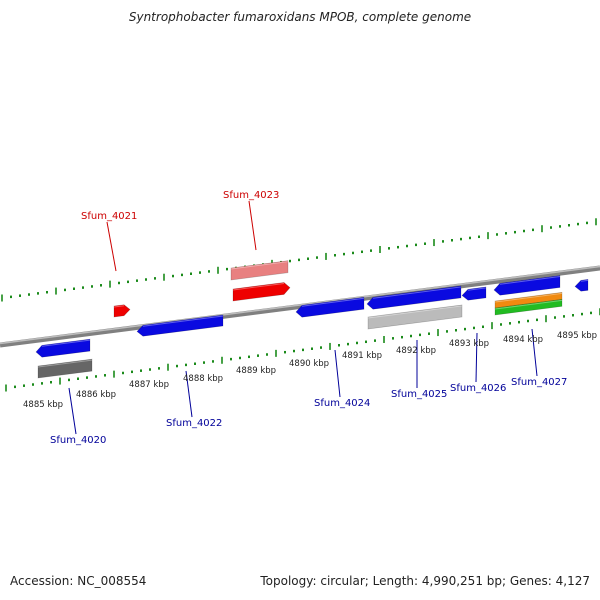 The width and height of the screenshot is (600, 600). Describe the element at coordinates (119, 306) in the screenshot. I see `feature-sfum-4021-highlight` at that location.